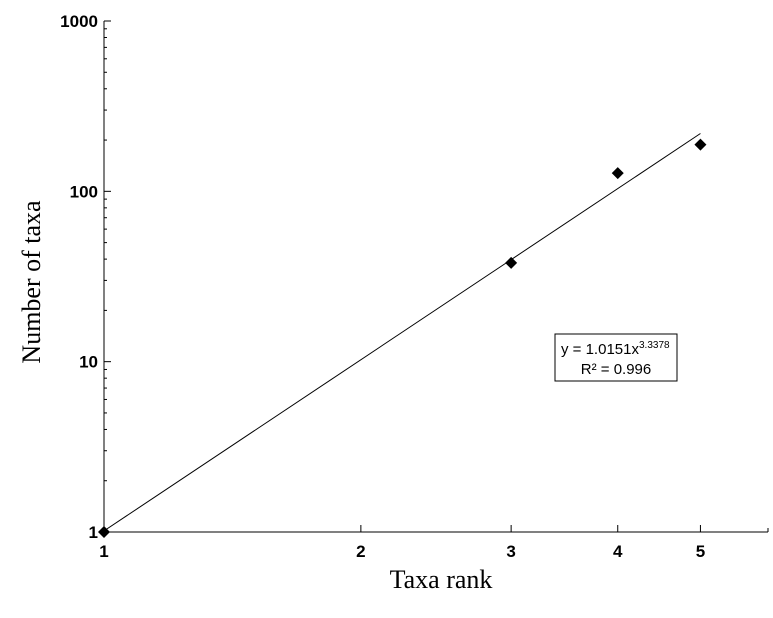  I want to click on equation-box: y = 1.0151x3.3378 R² = 0.996, so click(616, 357).